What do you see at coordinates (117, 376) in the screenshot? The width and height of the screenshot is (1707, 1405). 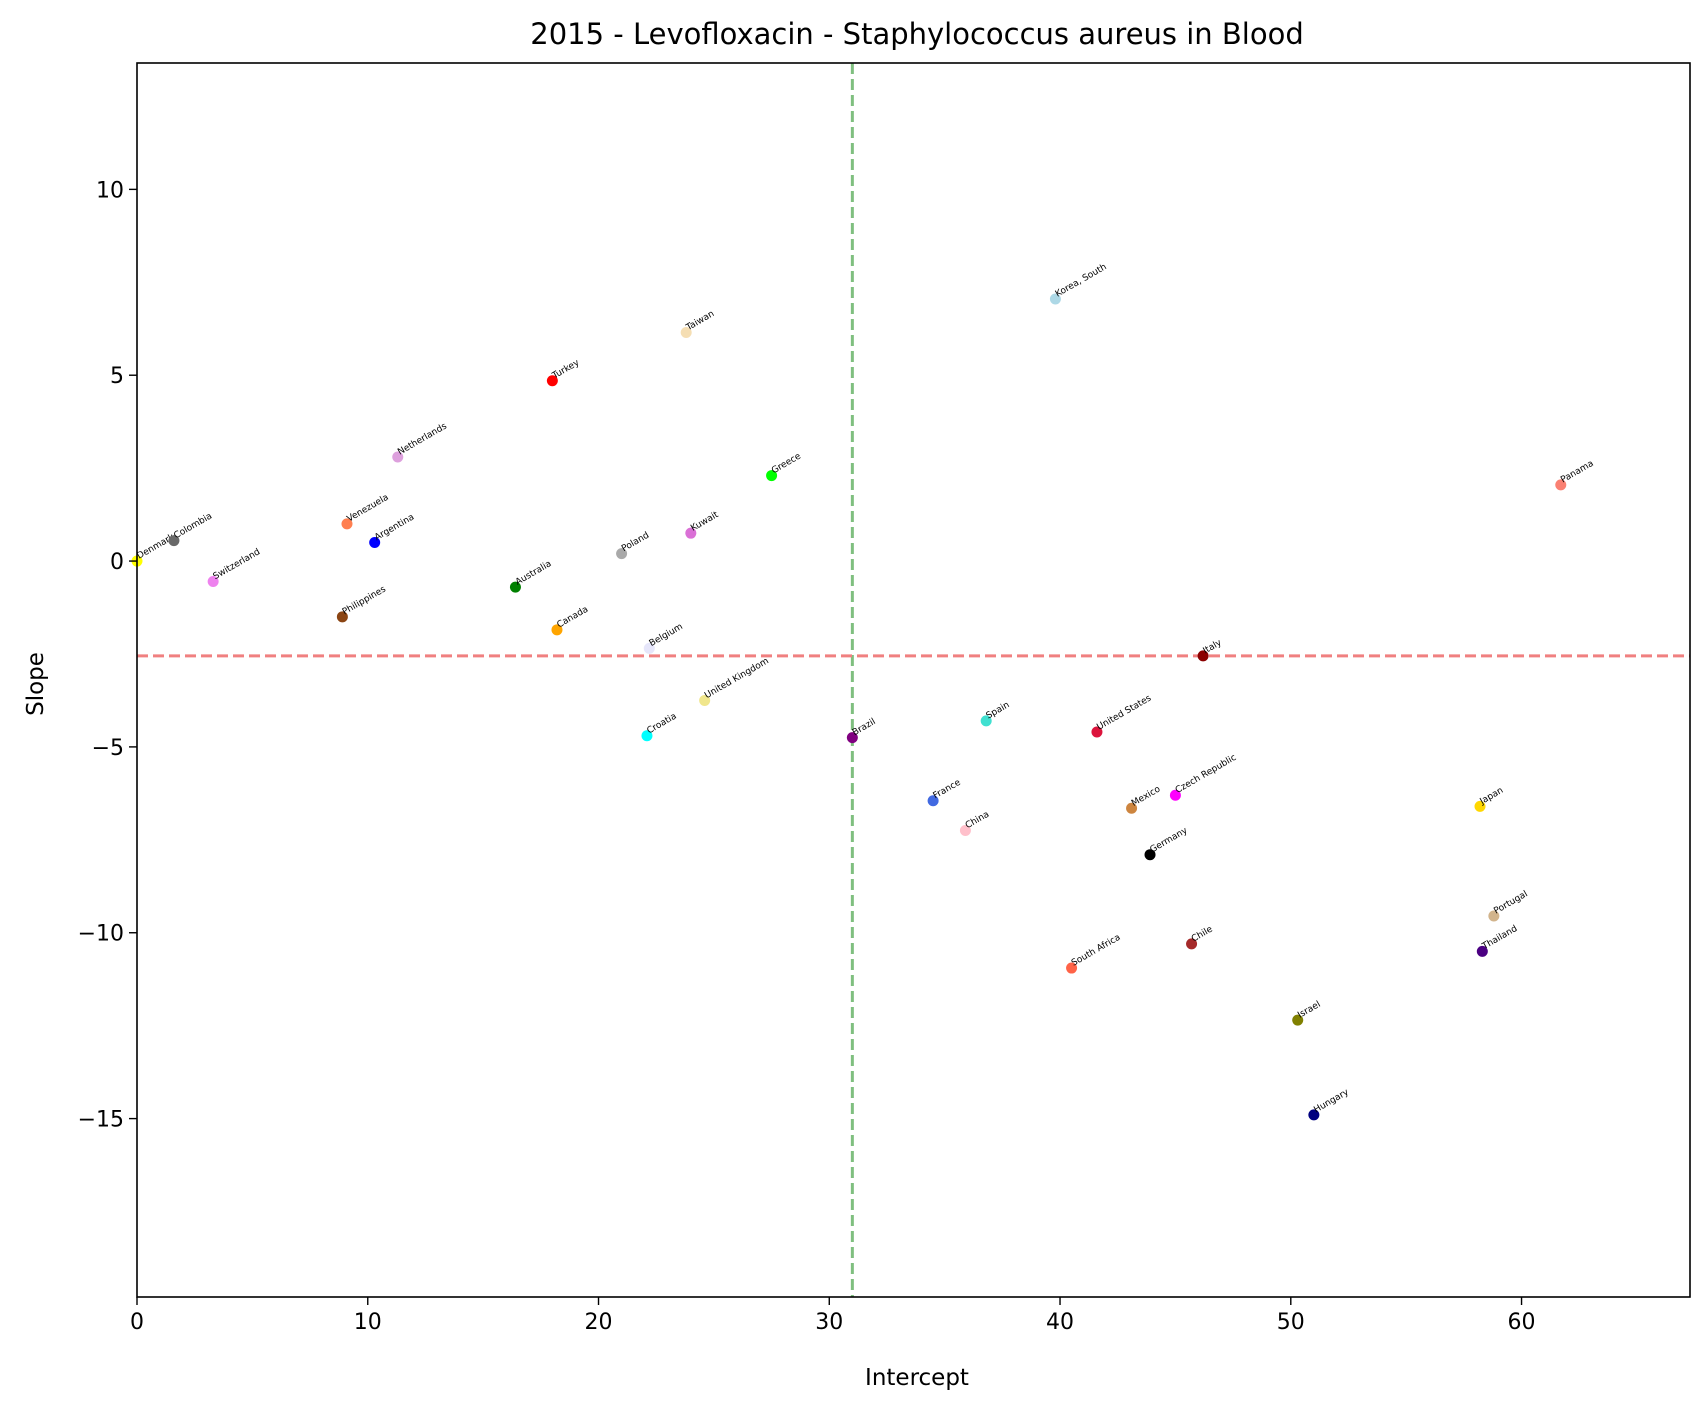 I see `y-tick-label: 5` at bounding box center [117, 376].